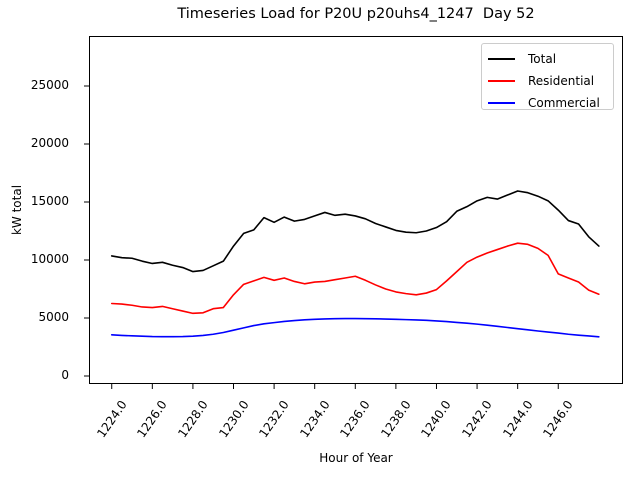  I want to click on legend-label-residential: Residential, so click(561, 81).